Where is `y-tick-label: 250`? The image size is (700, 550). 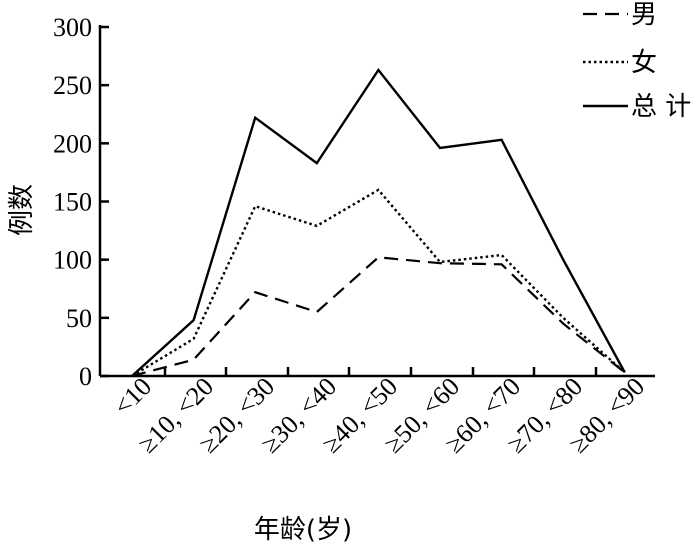
y-tick-label: 250 is located at coordinates (72, 85).